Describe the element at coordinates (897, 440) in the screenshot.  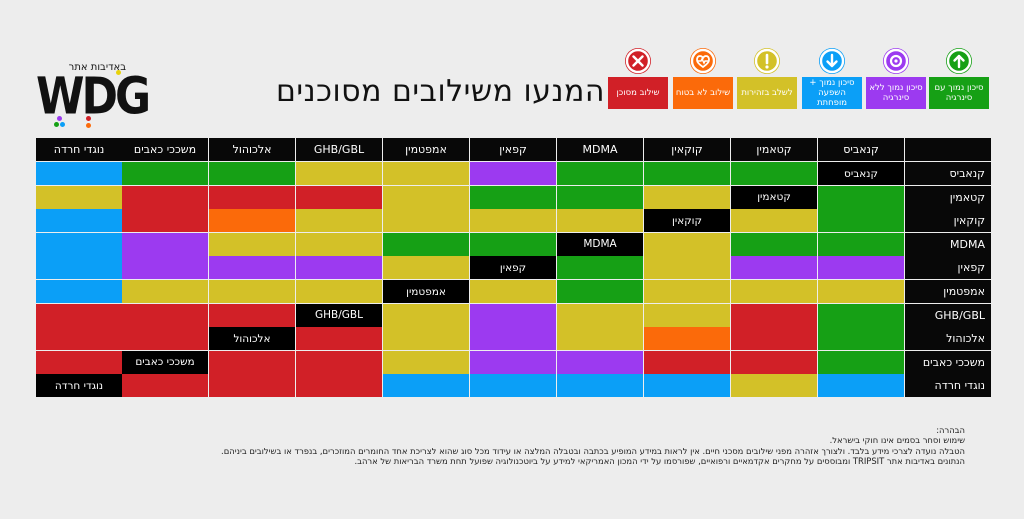
I see `disclaimer-line: שימוש וסחר בסמים אינו חוקי בישראל.` at that location.